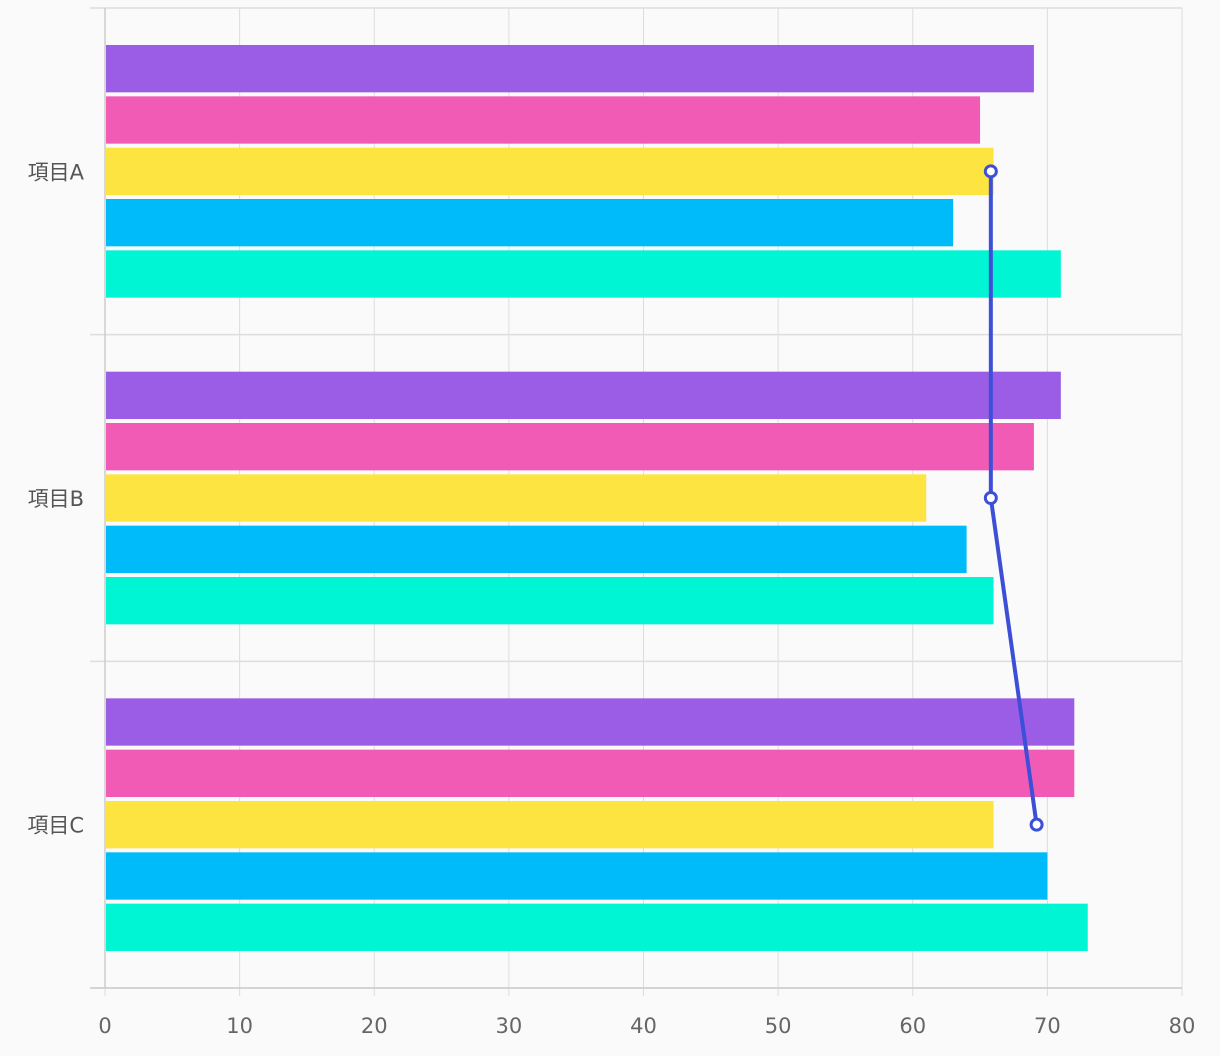 The width and height of the screenshot is (1220, 1056). What do you see at coordinates (509, 1026) in the screenshot?
I see `x-tick-label: 30` at bounding box center [509, 1026].